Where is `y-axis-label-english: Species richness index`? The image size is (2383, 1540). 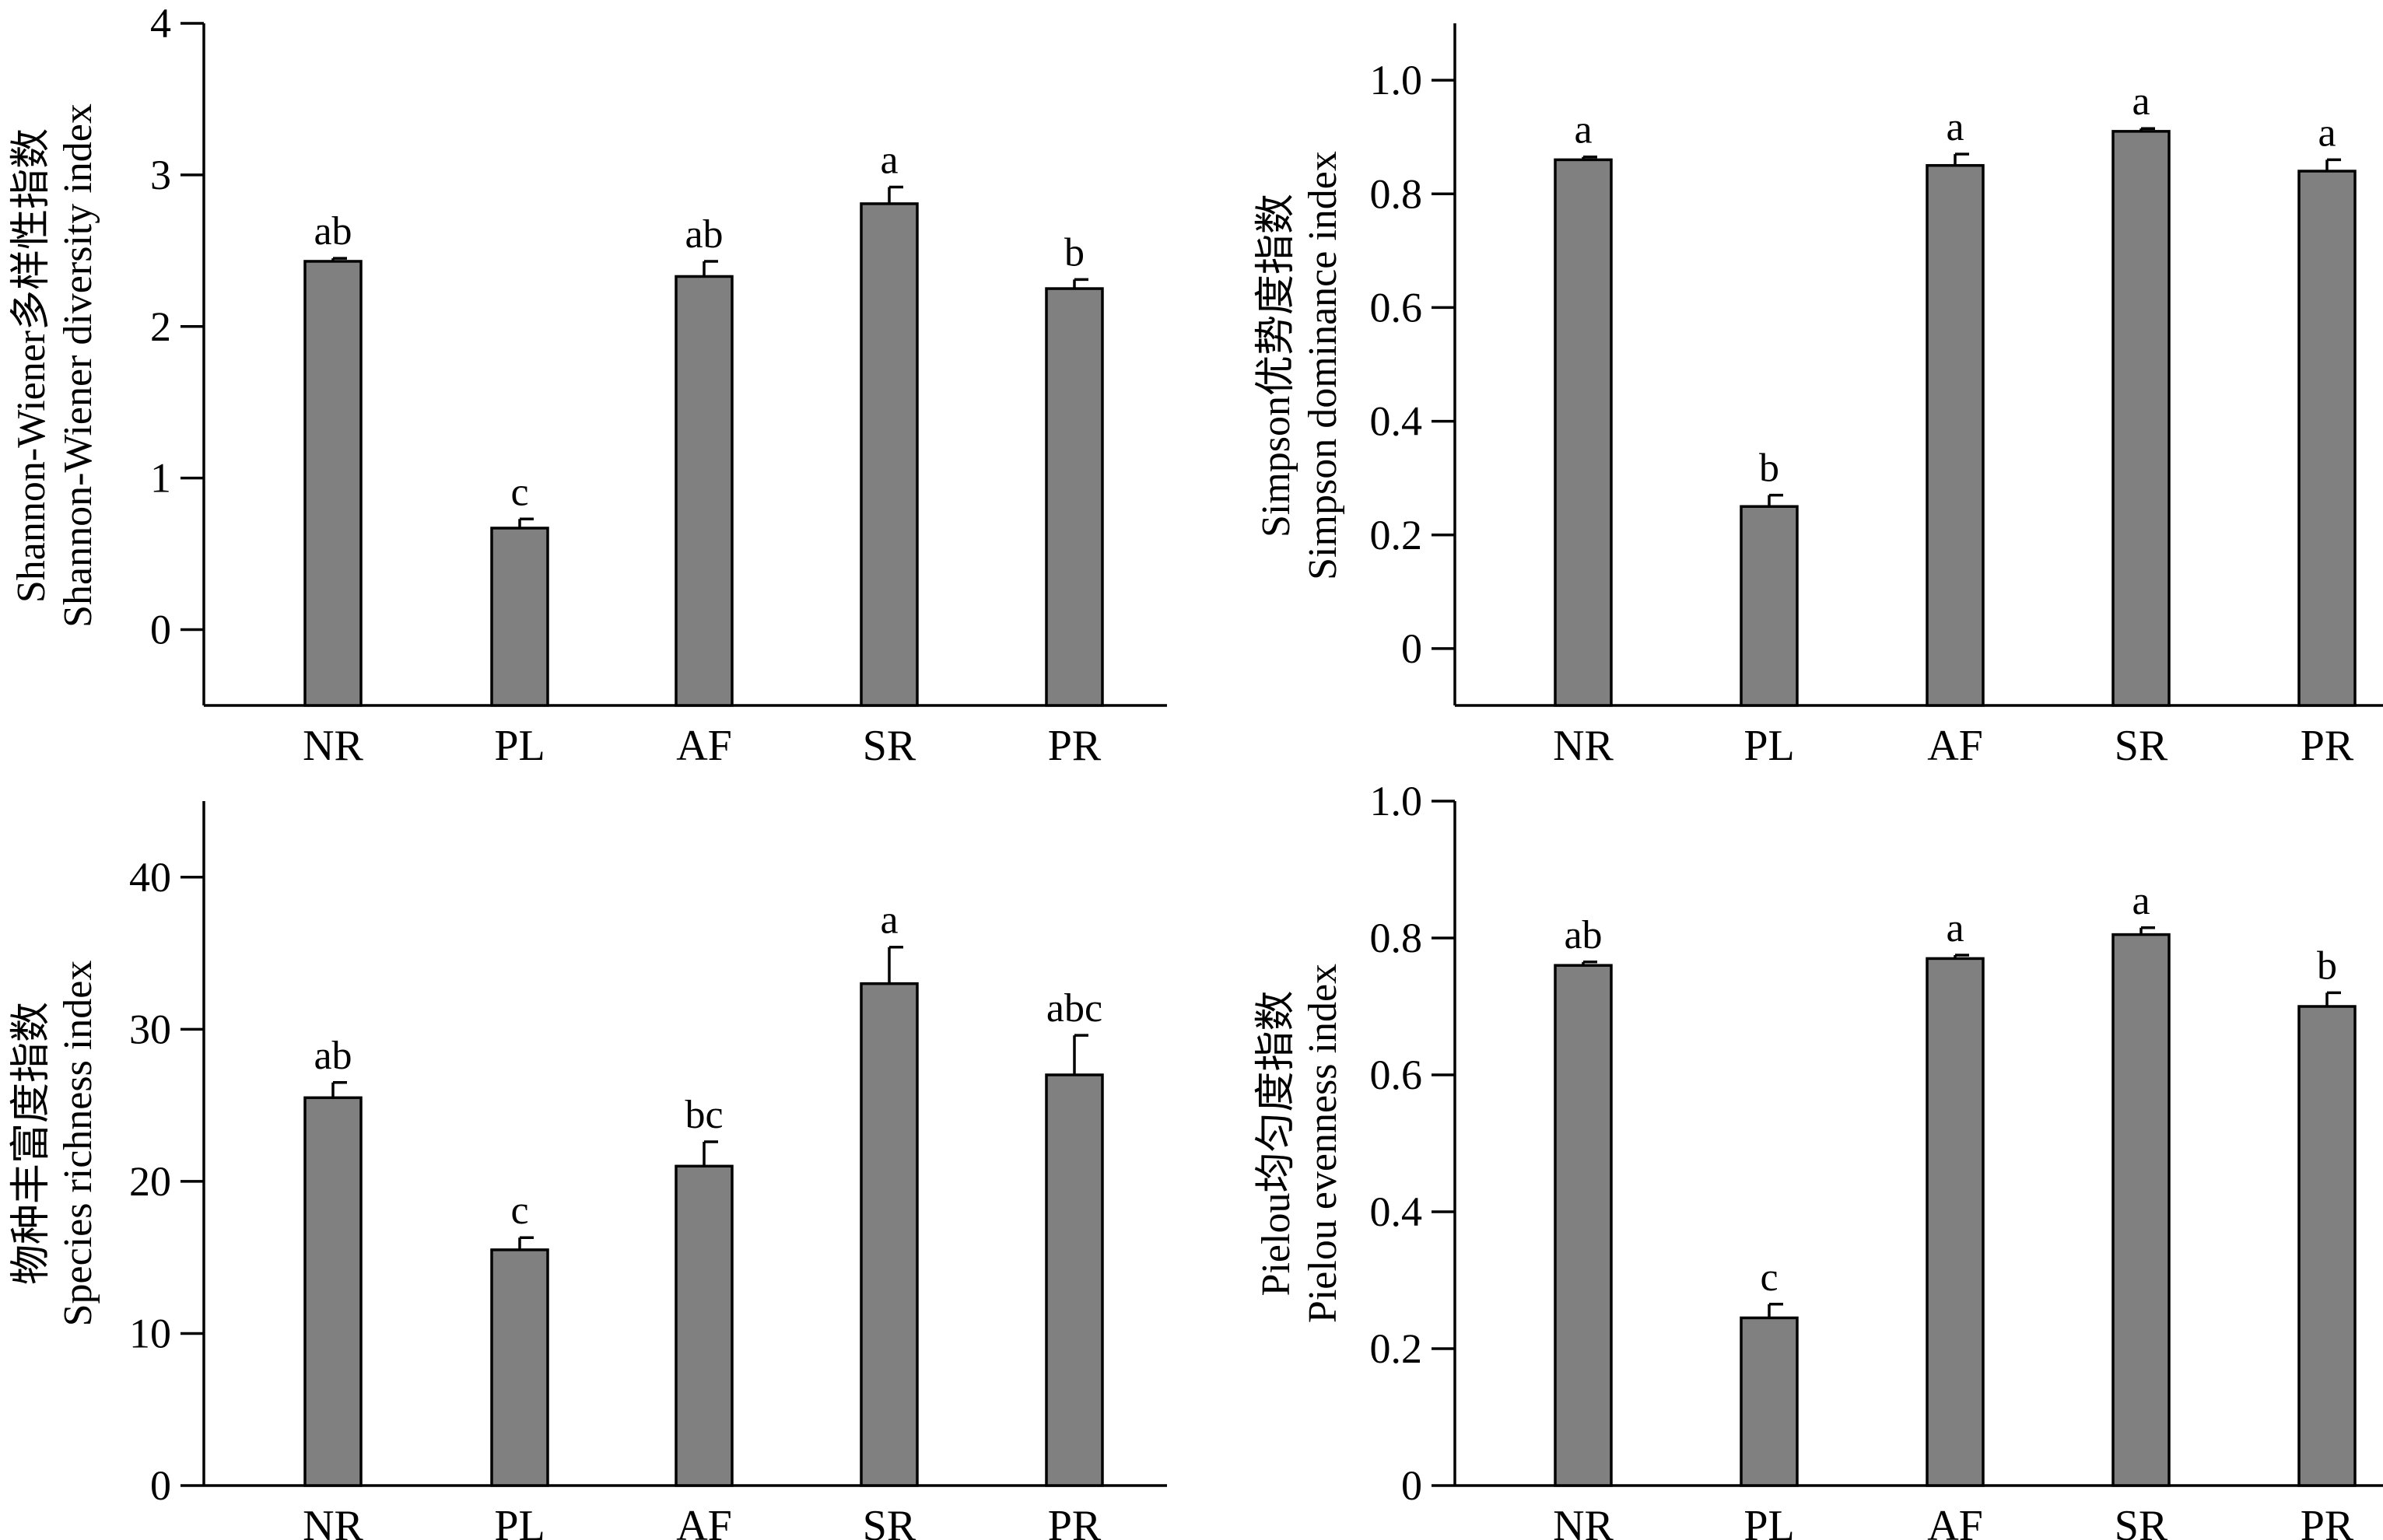
y-axis-label-english: Species richness index is located at coordinates (78, 1144).